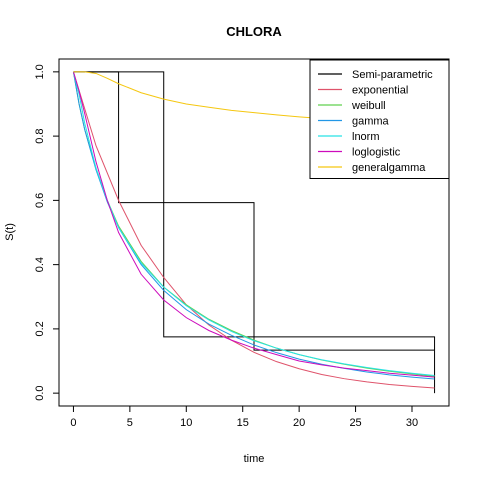 The height and width of the screenshot is (480, 480). I want to click on y-tick-label: 0.4, so click(40, 264).